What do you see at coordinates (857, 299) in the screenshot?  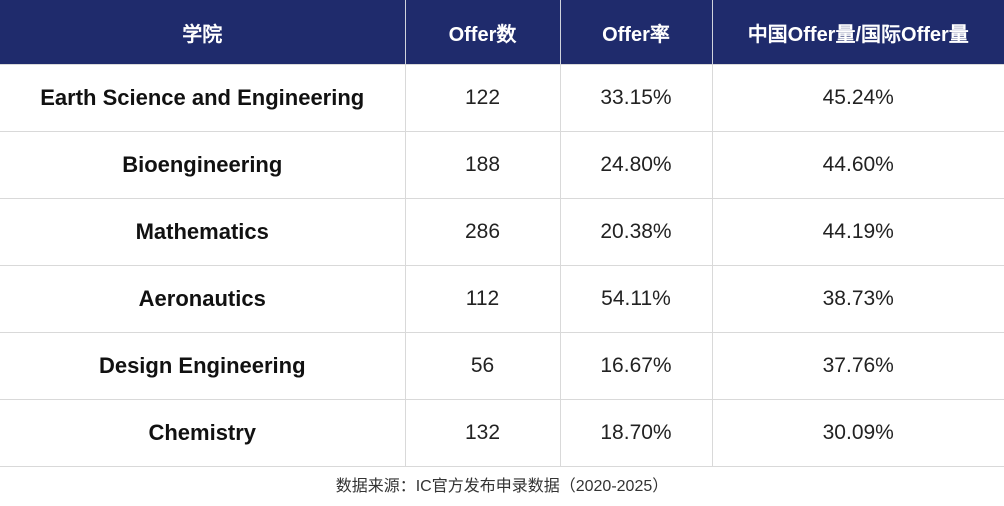 I see `value-cell: 38.73%` at bounding box center [857, 299].